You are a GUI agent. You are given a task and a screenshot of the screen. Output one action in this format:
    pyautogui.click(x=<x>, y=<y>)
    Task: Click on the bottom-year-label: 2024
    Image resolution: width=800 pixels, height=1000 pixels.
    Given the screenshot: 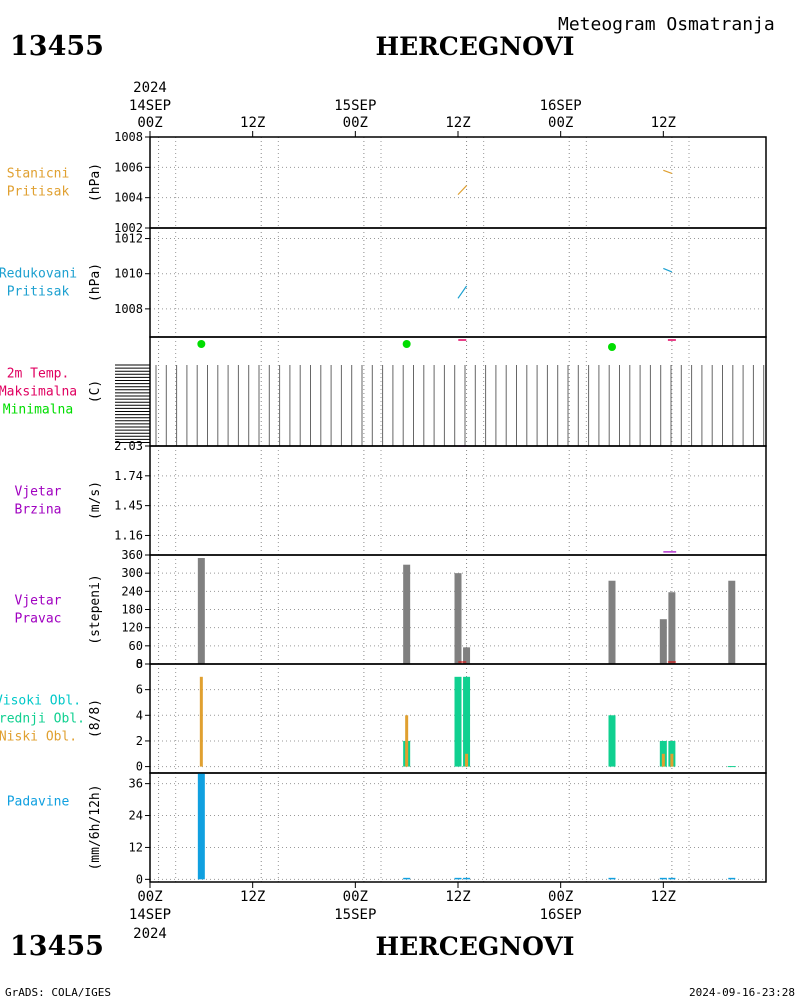 What is the action you would take?
    pyautogui.click(x=150, y=934)
    